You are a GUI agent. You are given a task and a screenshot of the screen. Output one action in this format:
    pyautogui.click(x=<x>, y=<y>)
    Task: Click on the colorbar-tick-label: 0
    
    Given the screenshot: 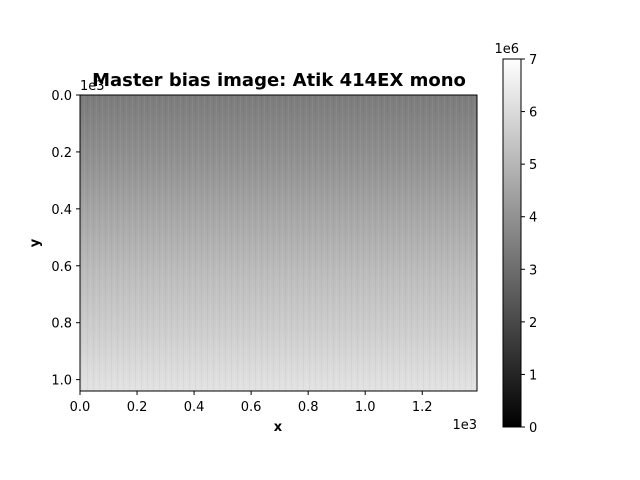 What is the action you would take?
    pyautogui.click(x=533, y=428)
    